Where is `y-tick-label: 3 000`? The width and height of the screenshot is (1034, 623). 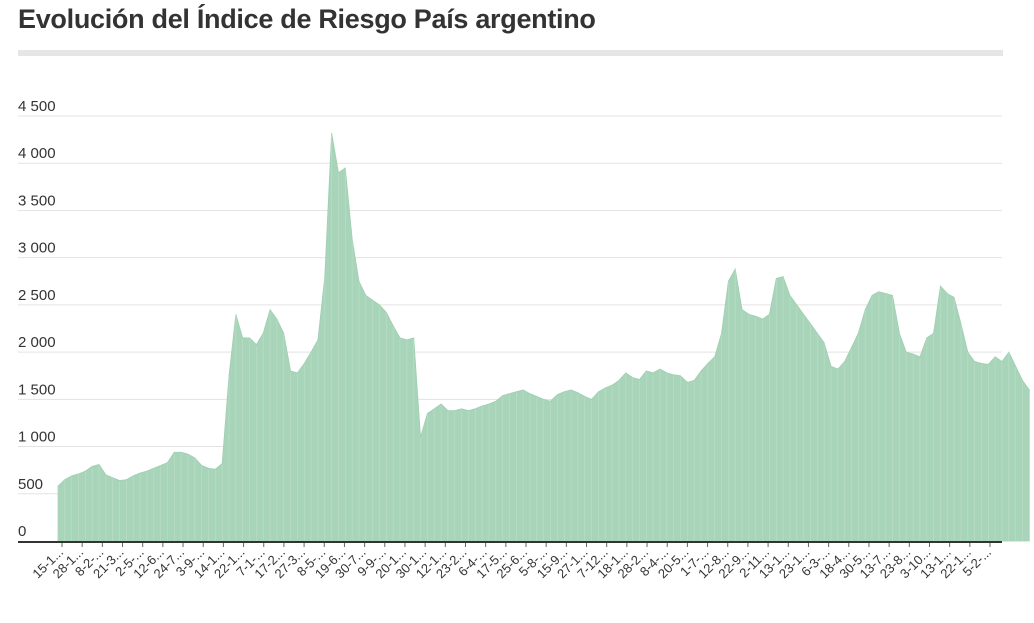
y-tick-label: 3 000 is located at coordinates (37, 248).